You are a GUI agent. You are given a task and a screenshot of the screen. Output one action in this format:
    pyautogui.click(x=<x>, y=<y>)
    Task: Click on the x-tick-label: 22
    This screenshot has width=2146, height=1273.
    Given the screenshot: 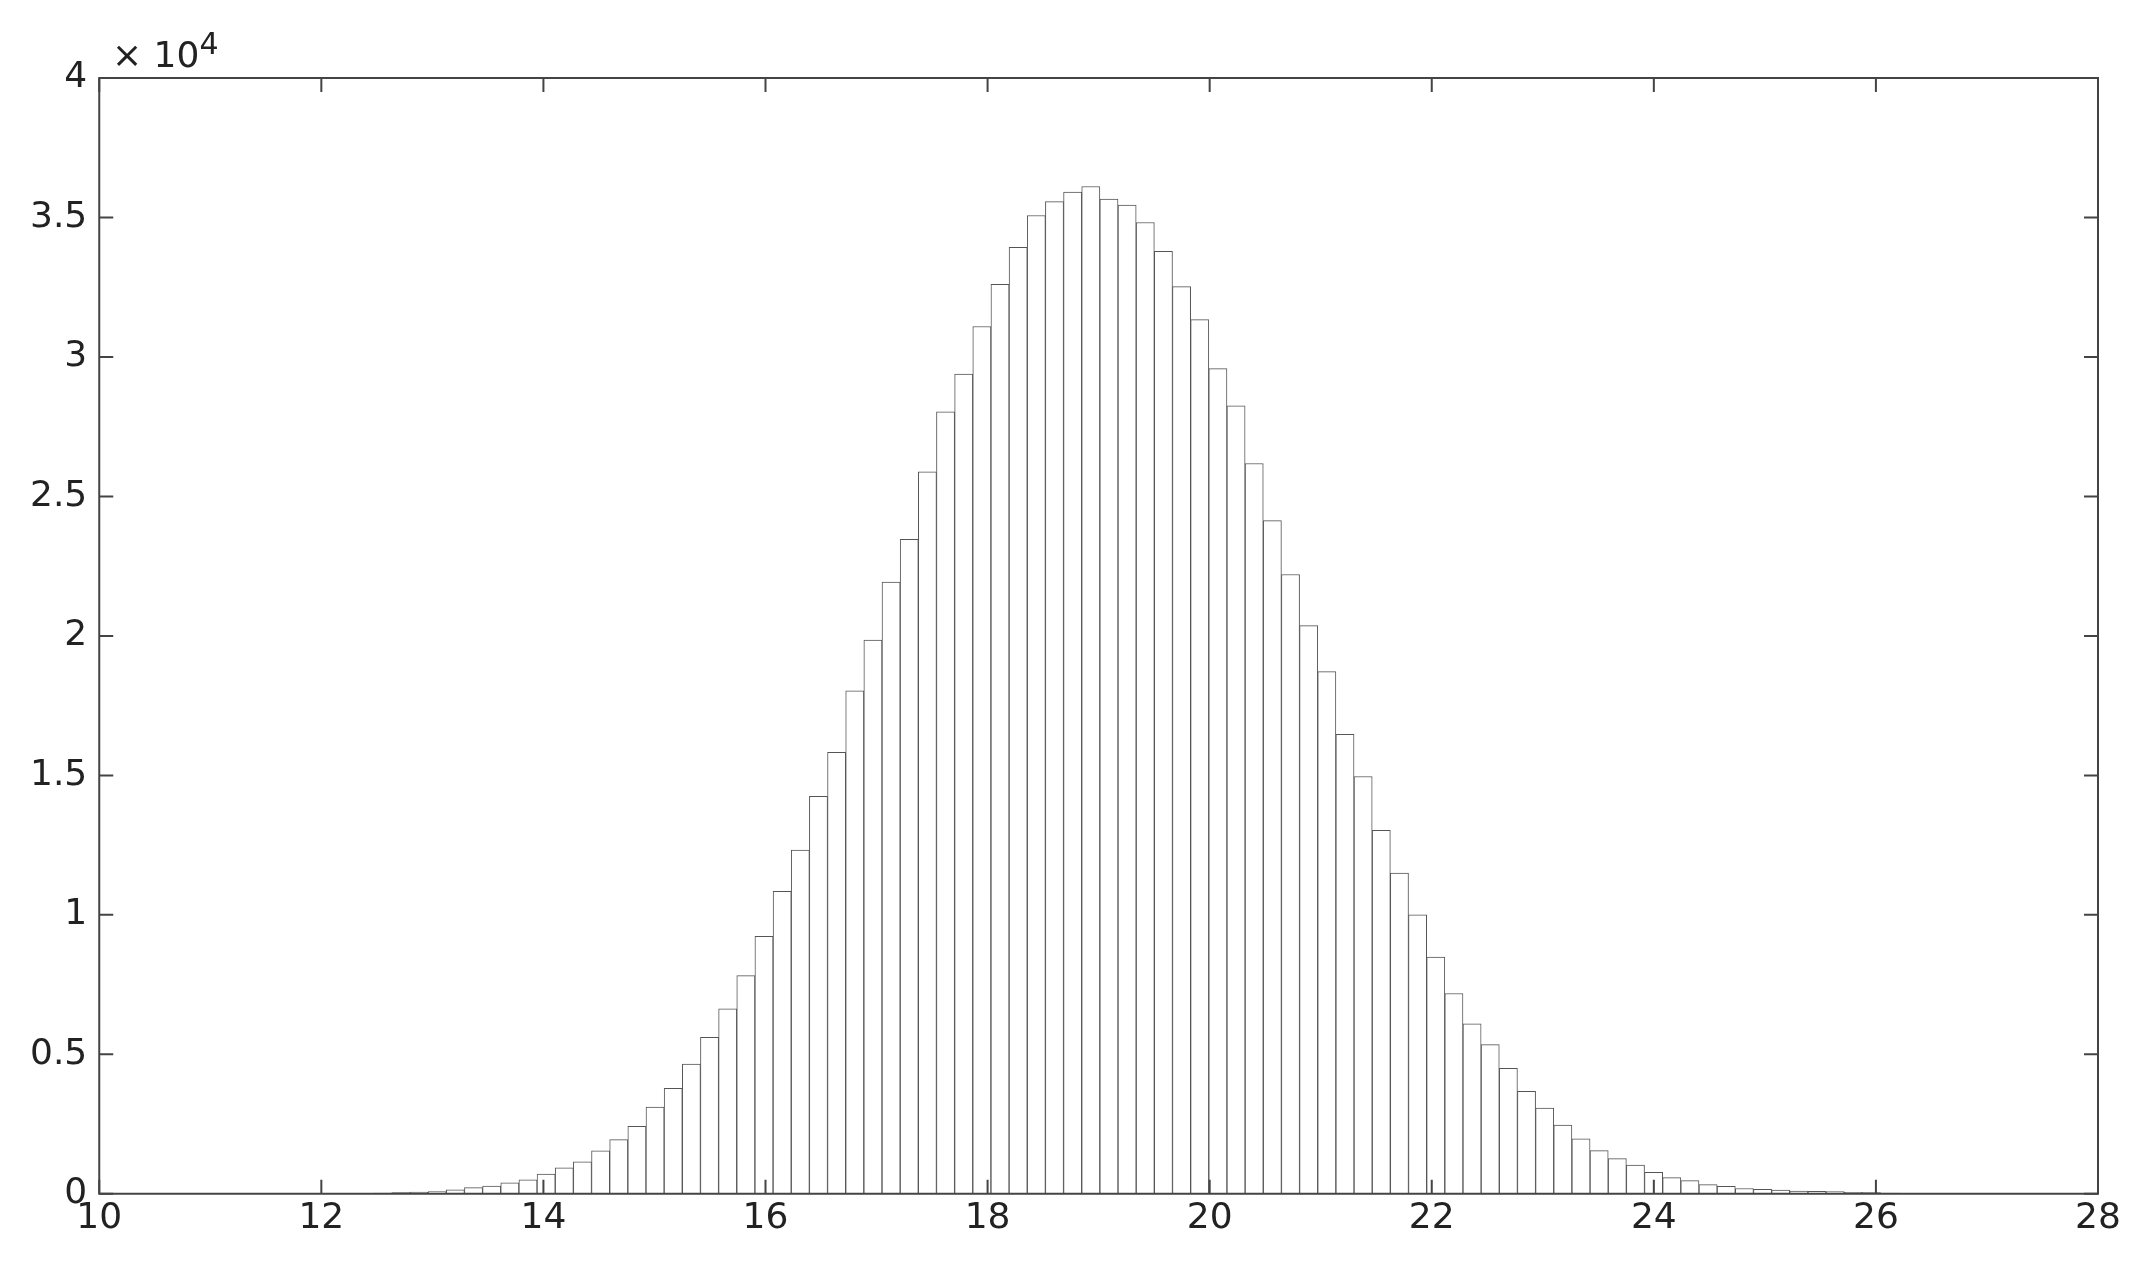 What is the action you would take?
    pyautogui.click(x=1431, y=1215)
    